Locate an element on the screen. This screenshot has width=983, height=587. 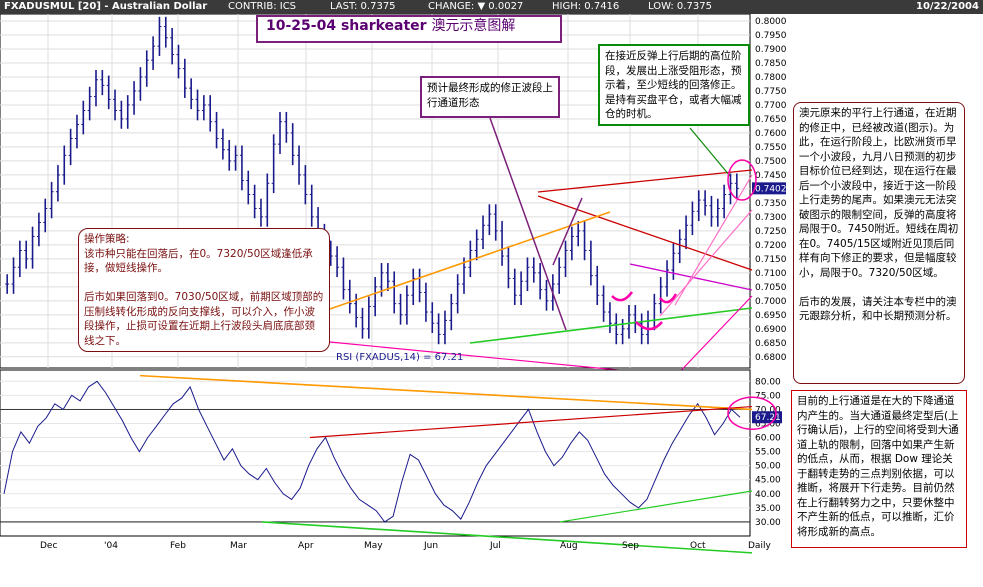
price-tick-label: 0.7150 is located at coordinates (771, 260).